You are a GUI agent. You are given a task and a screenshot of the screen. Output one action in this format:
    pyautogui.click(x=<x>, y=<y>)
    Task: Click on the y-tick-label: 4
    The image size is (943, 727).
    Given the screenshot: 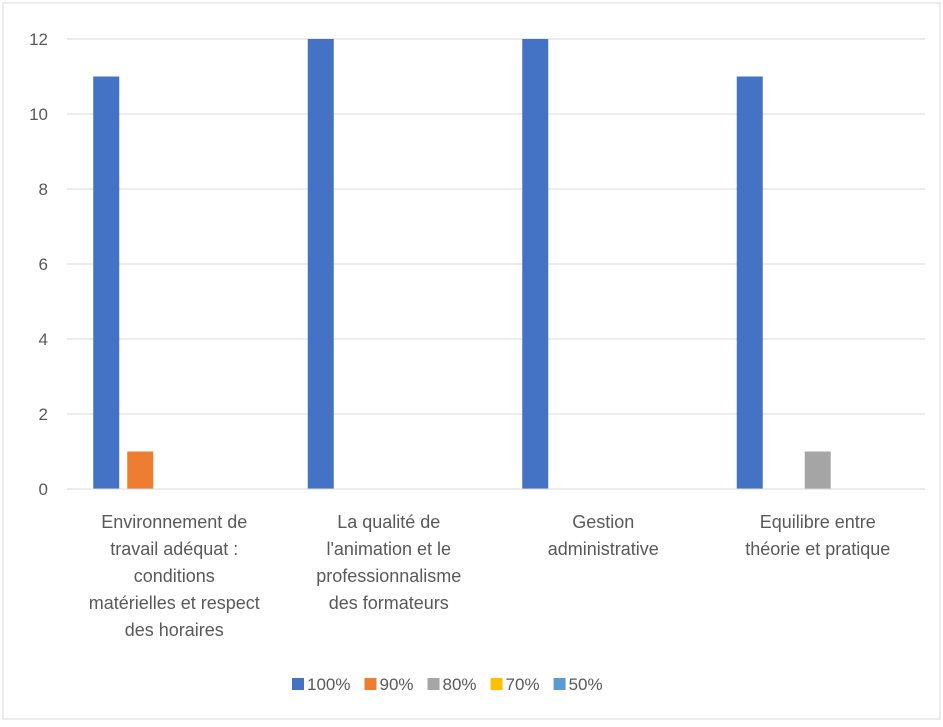 What is the action you would take?
    pyautogui.click(x=43, y=339)
    